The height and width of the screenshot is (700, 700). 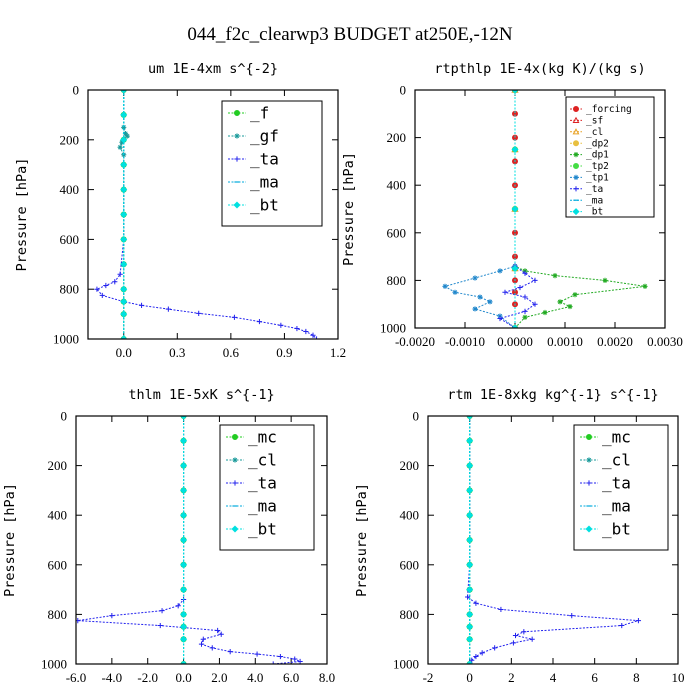 What do you see at coordinates (124, 352) in the screenshot?
I see `x-tick-label: 0.0` at bounding box center [124, 352].